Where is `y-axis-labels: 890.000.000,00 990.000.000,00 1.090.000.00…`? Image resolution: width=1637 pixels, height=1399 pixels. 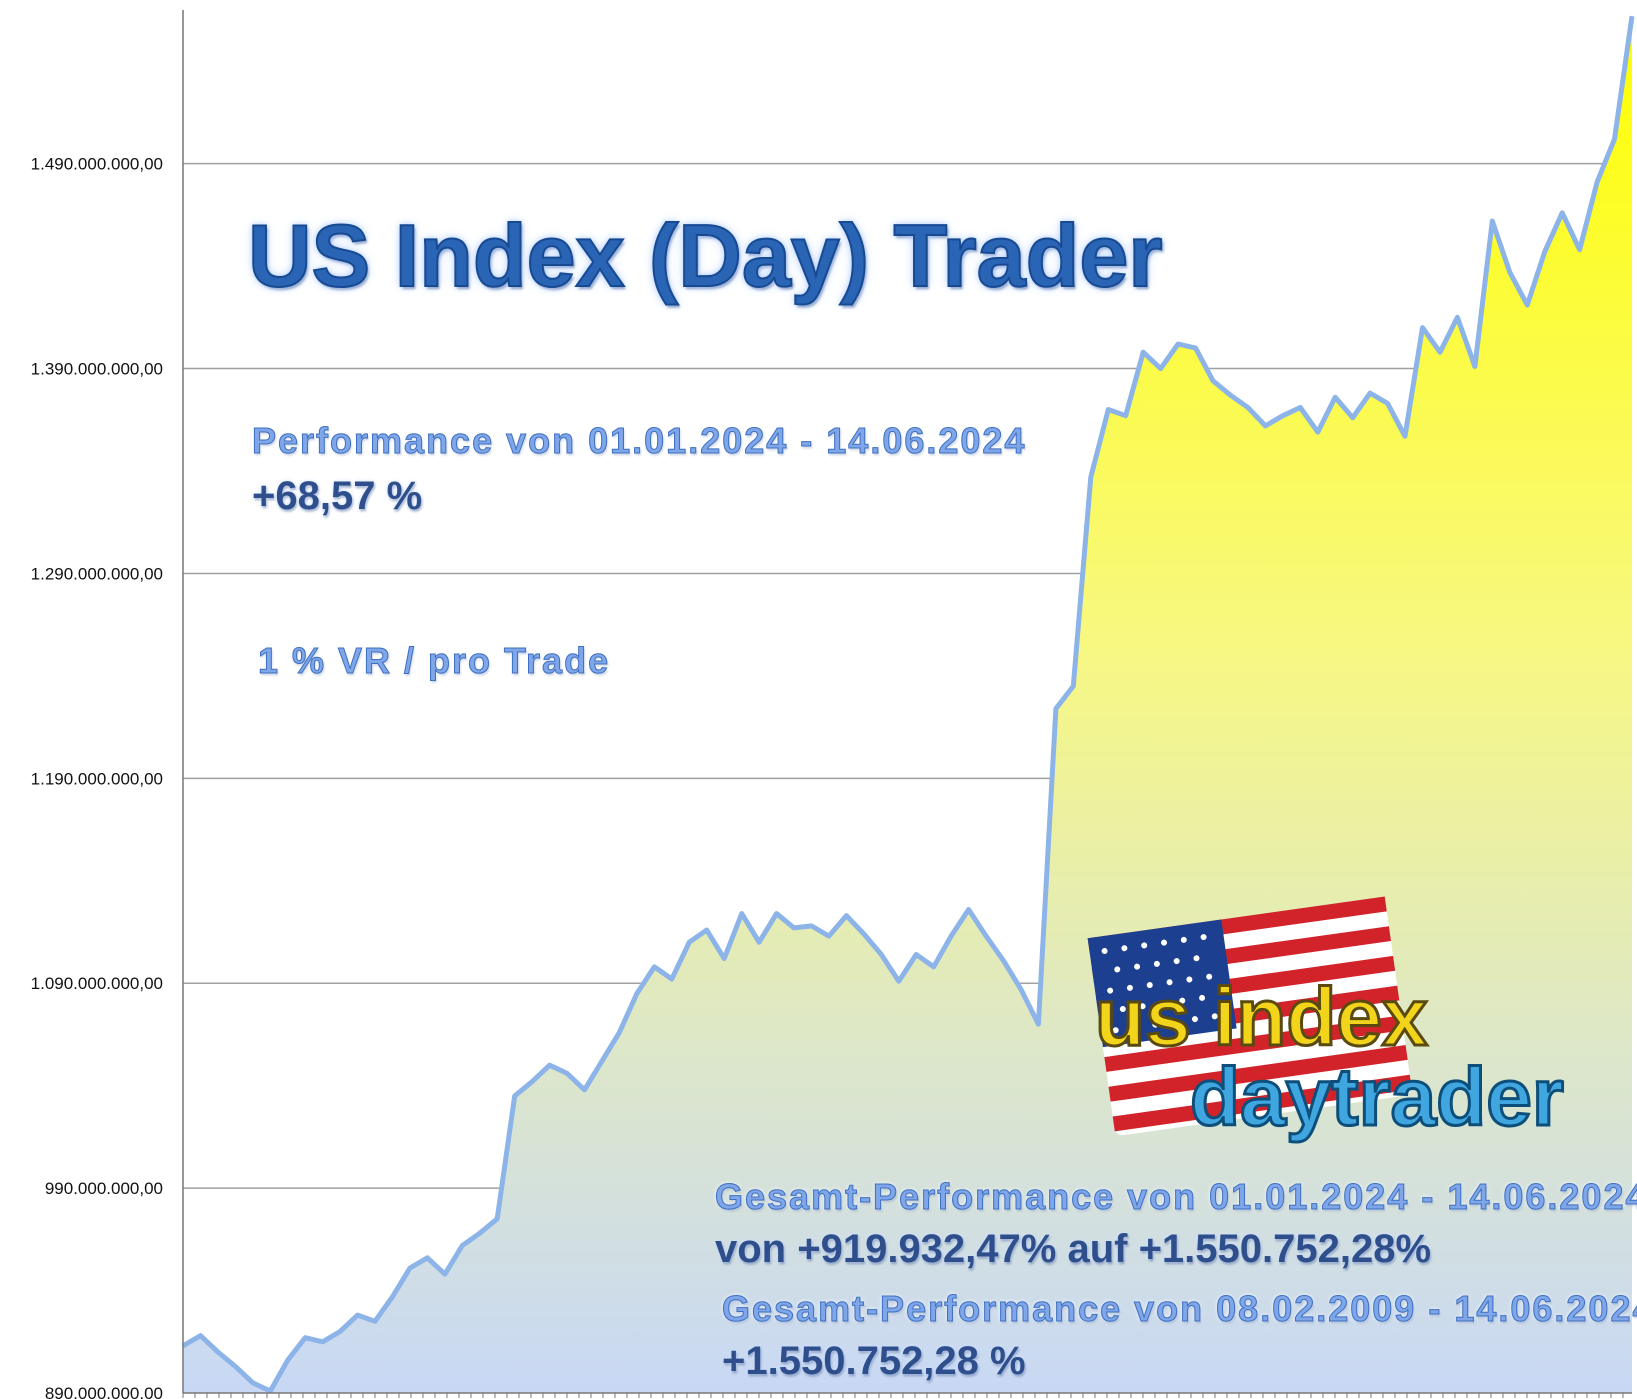 y-axis-labels: 890.000.000,00 990.000.000,00 1.090.000.00… is located at coordinates (97, 777).